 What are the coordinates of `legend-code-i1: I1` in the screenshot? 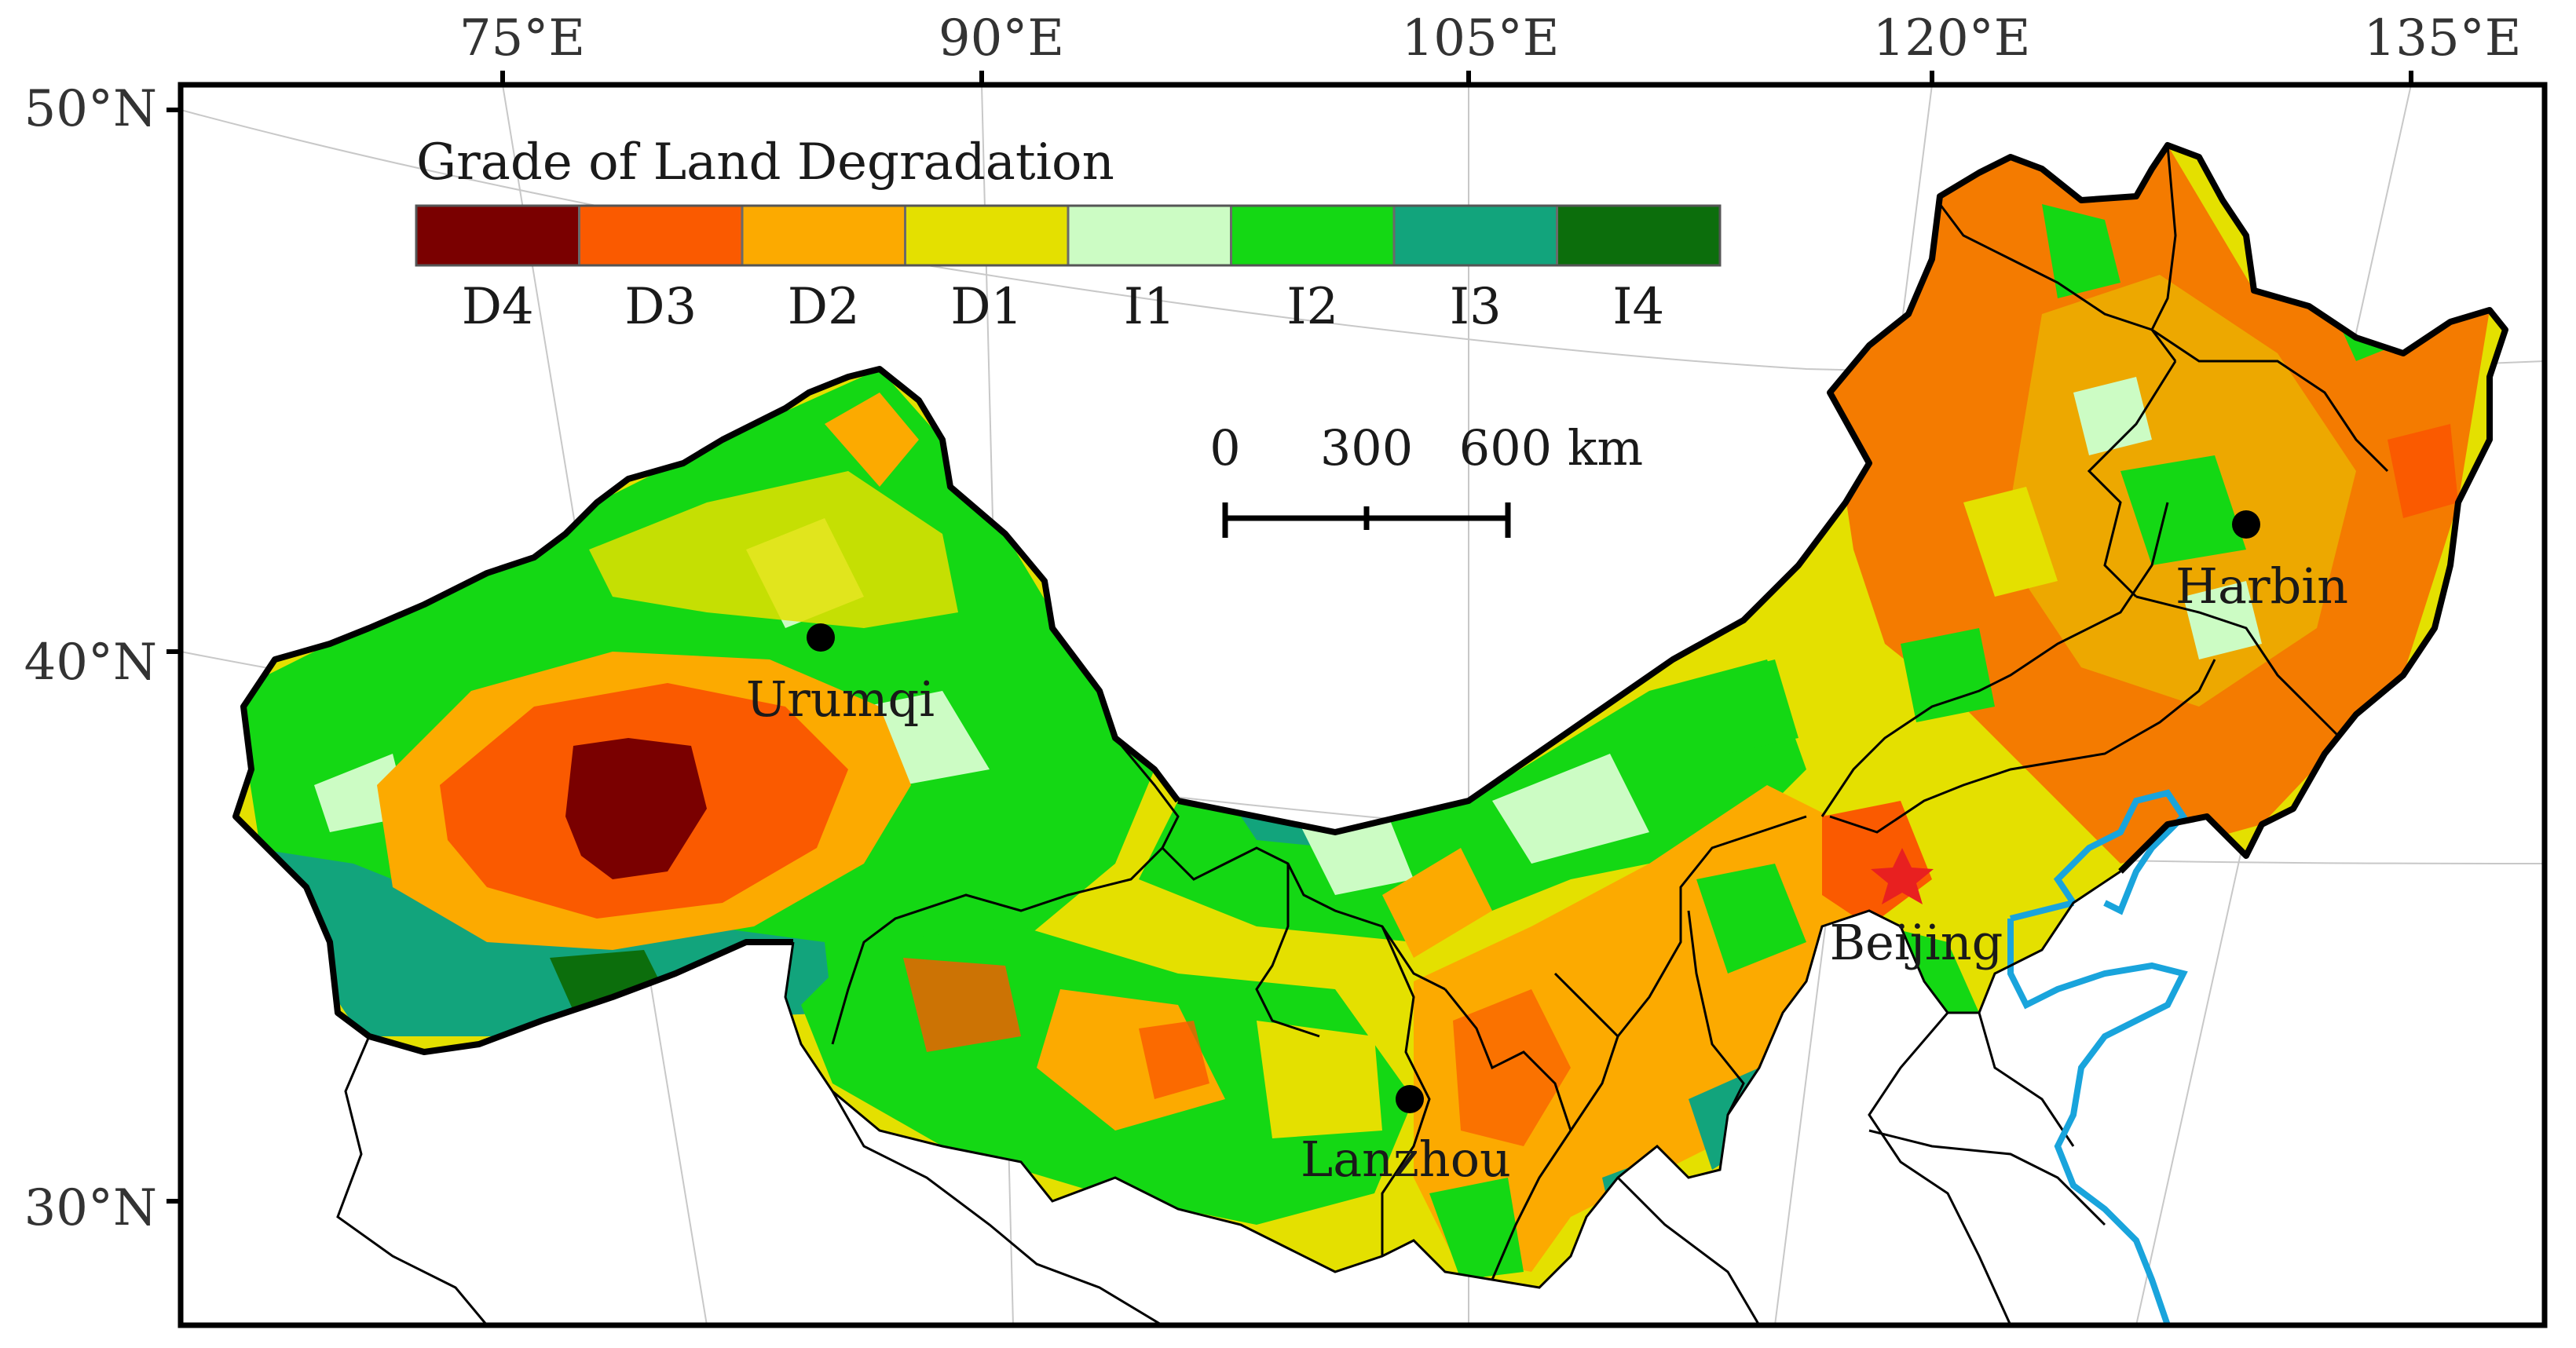 It's located at (1150, 307).